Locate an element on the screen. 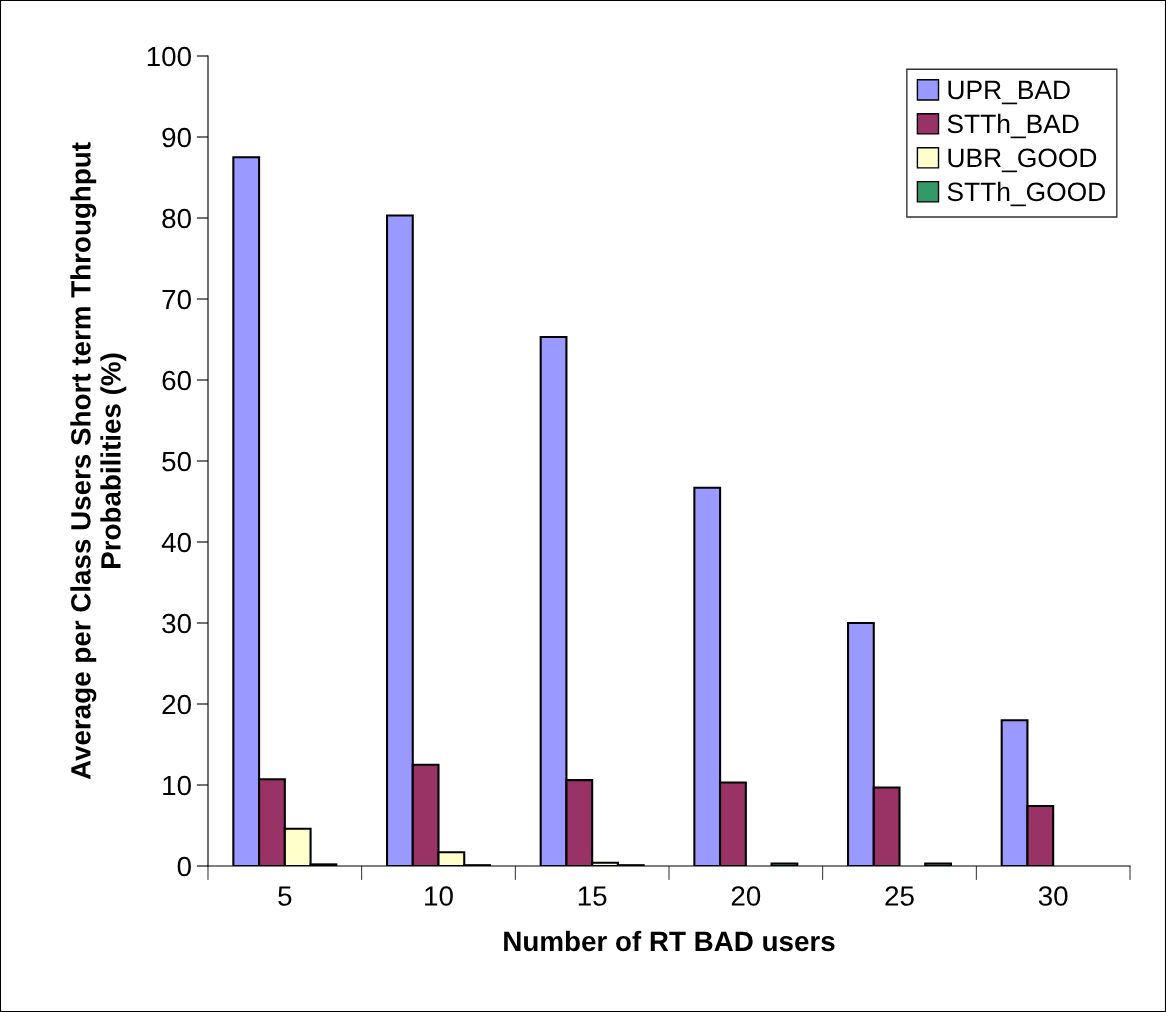  x-tick-label: 20 is located at coordinates (746, 896).